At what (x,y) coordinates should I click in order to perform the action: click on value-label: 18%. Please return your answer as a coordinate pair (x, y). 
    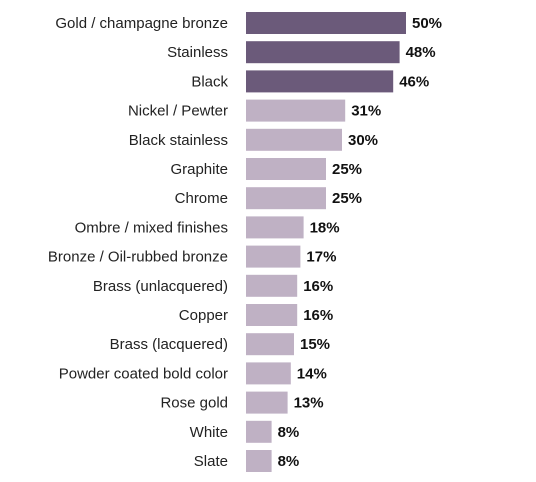
    Looking at the image, I should click on (325, 227).